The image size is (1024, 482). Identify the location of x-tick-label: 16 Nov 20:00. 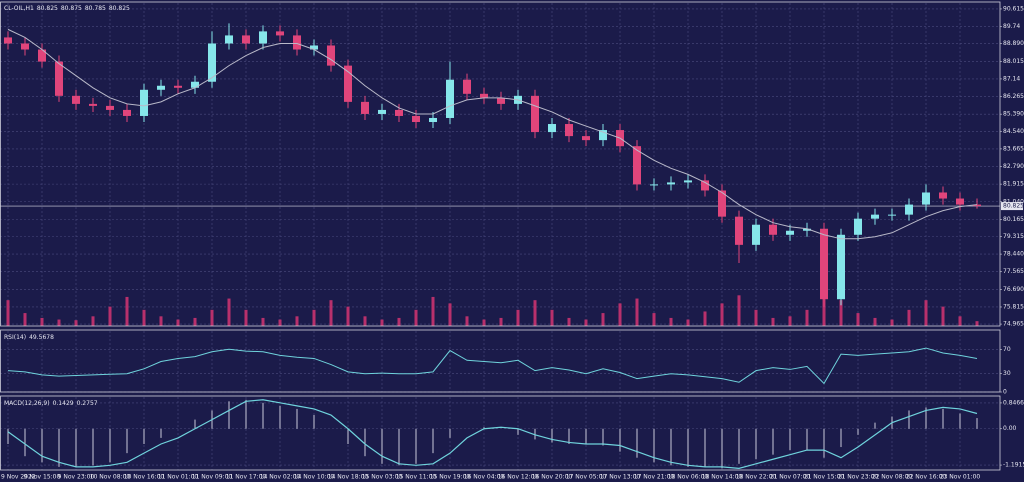
(552, 477).